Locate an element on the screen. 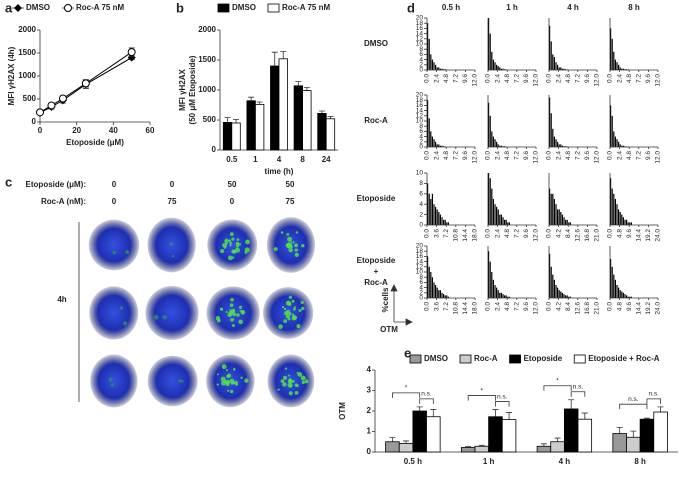 The width and height of the screenshot is (685, 481). x-tick-label: 2.4 is located at coordinates (558, 78).